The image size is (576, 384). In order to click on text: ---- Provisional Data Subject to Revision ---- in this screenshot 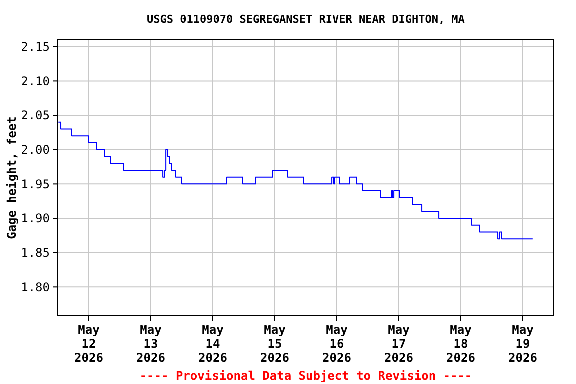, I will do `click(306, 376)`.